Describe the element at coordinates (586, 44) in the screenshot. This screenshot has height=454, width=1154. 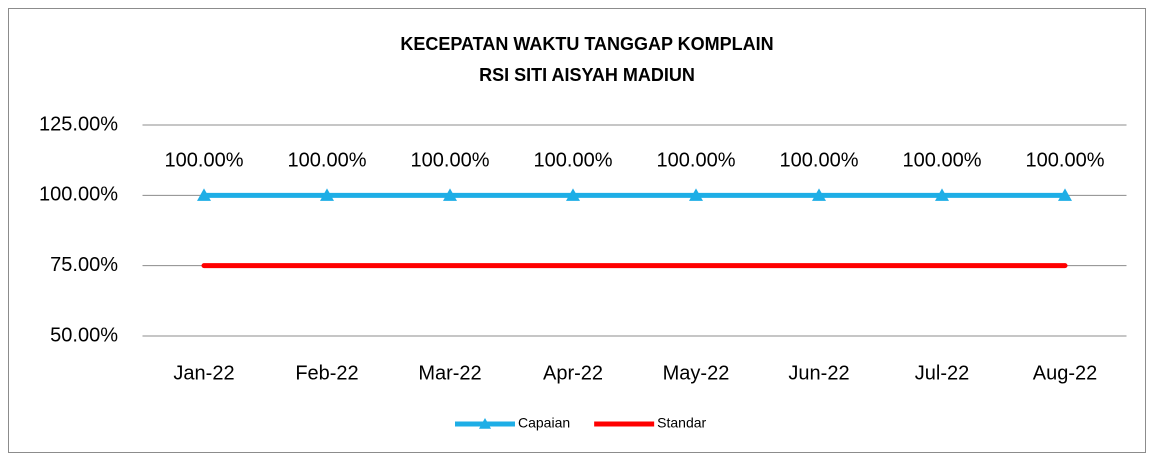
I see `chart-title: KECEPATAN WAKTU TANGGAP KOMPLAIN` at that location.